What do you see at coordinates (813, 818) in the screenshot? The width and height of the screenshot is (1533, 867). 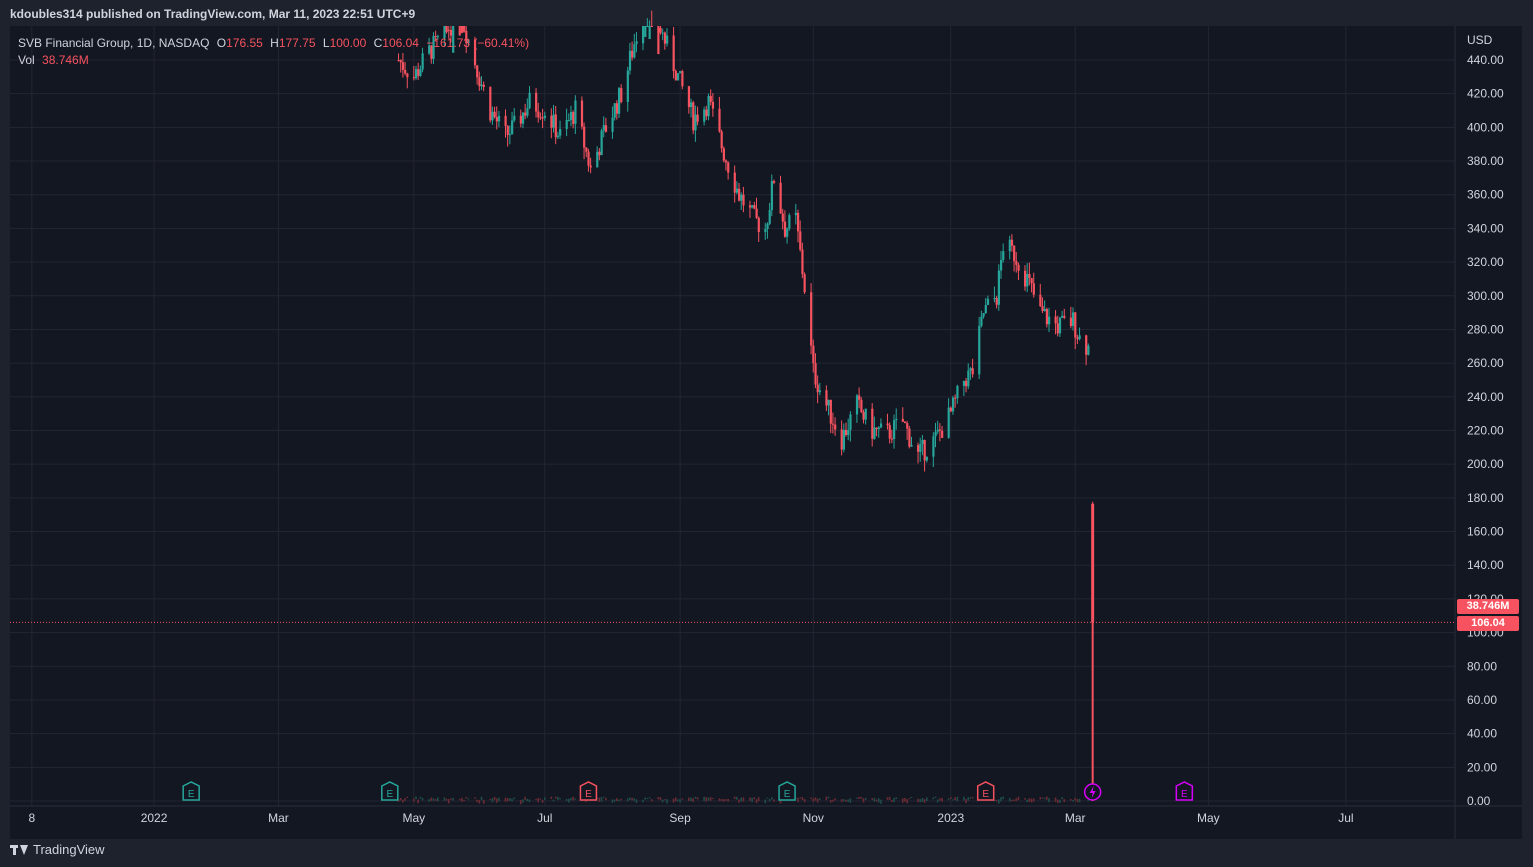 I see `x-tick-label: Nov` at bounding box center [813, 818].